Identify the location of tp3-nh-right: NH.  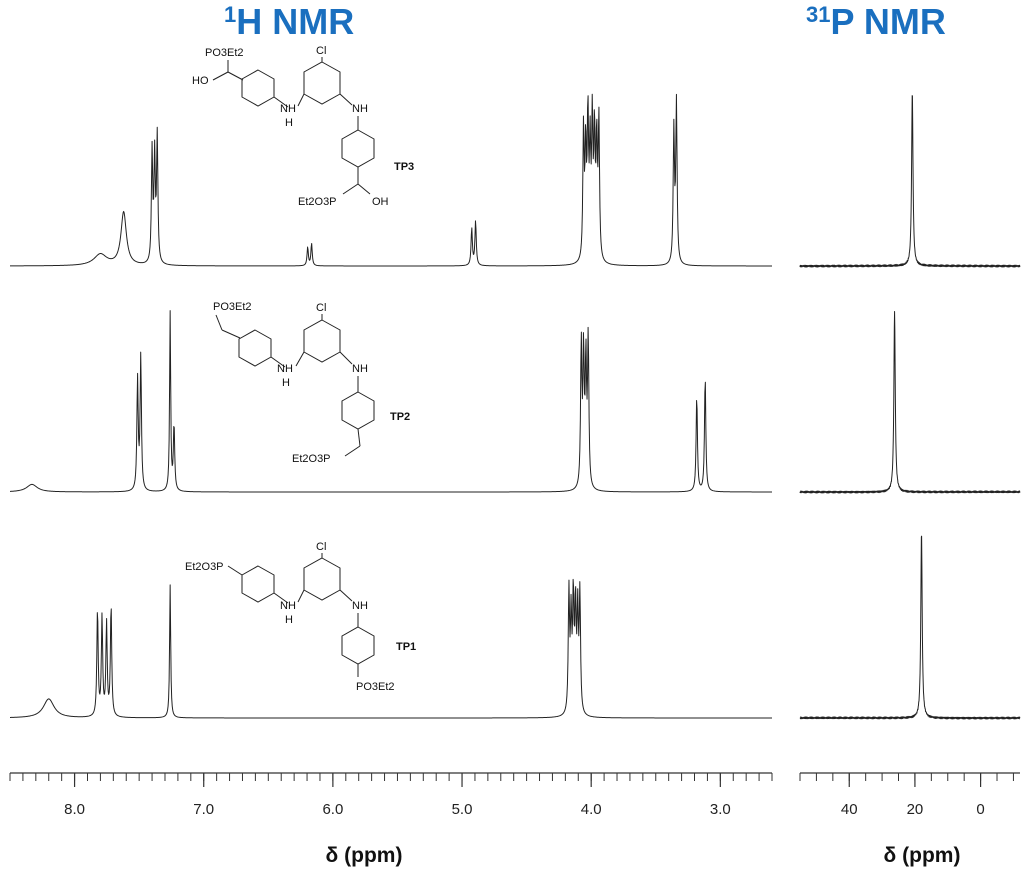
(360, 109).